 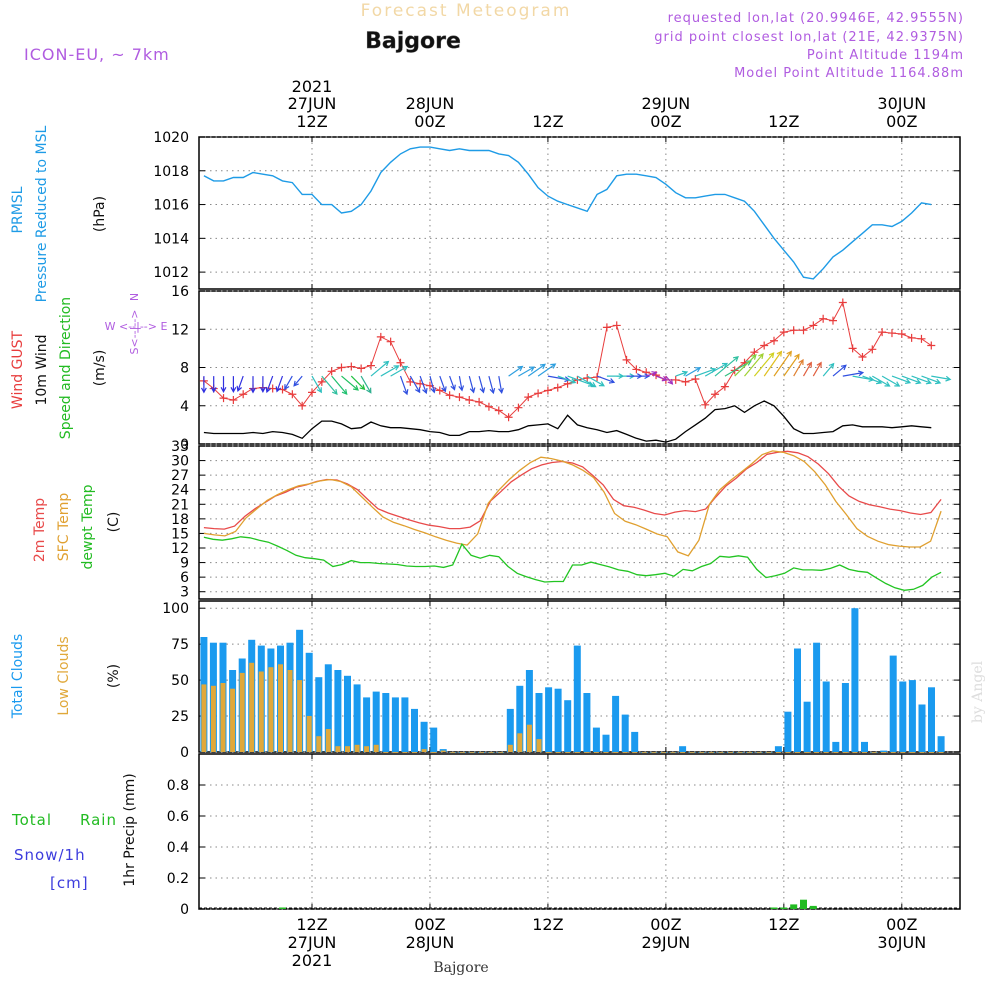 I want to click on precip-ytick-label: 0.4, so click(x=178, y=848).